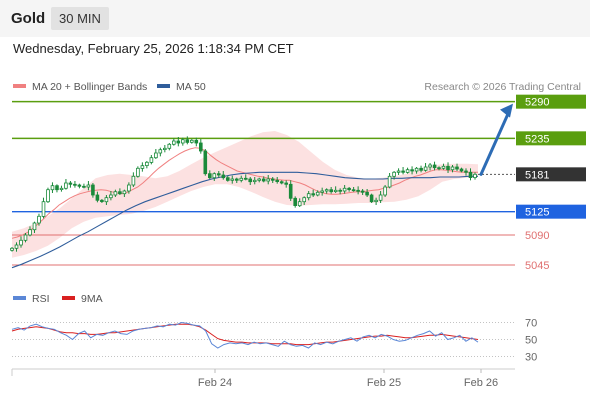  I want to click on rsi-legend-swatch, so click(68, 298).